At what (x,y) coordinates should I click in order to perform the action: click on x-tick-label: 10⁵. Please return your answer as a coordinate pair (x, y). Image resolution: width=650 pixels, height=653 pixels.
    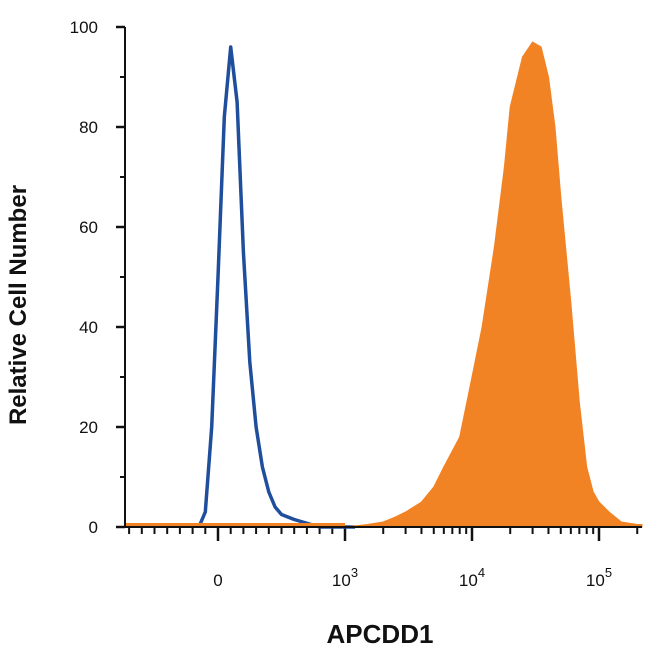
    Looking at the image, I should click on (599, 577).